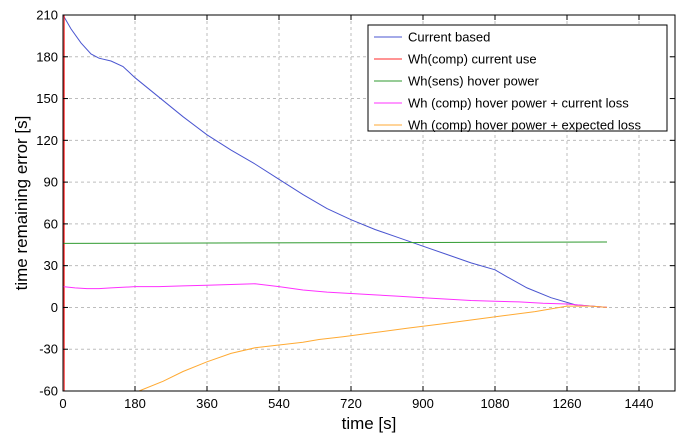 The image size is (690, 438). Describe the element at coordinates (495, 403) in the screenshot. I see `x-tick-label: 1080` at that location.